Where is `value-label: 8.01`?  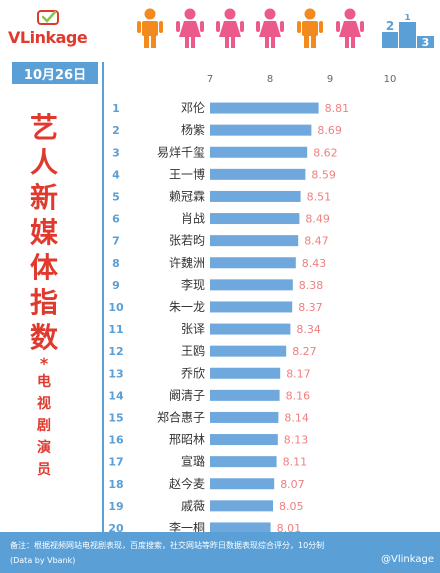
value-label: 8.01 is located at coordinates (289, 527).